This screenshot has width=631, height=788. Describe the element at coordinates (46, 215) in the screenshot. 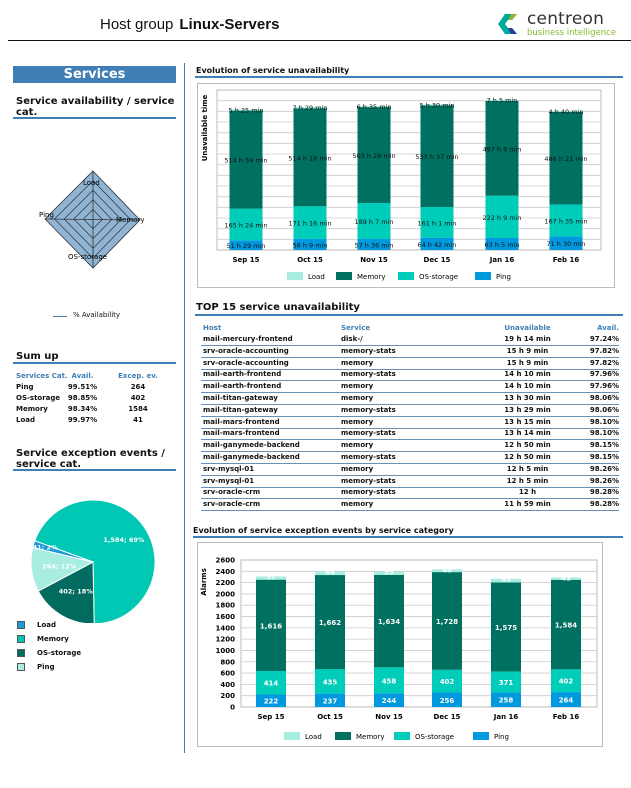

I see `radar-axis-ping: Ping` at that location.